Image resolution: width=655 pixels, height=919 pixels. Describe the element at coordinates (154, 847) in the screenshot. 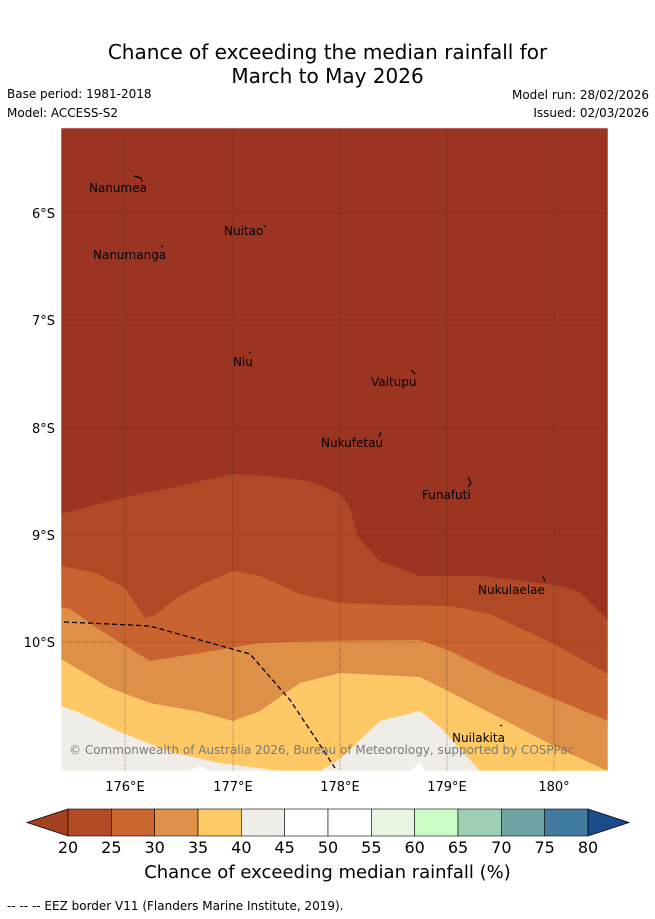

I see `colorbar-tick-label: 30` at that location.